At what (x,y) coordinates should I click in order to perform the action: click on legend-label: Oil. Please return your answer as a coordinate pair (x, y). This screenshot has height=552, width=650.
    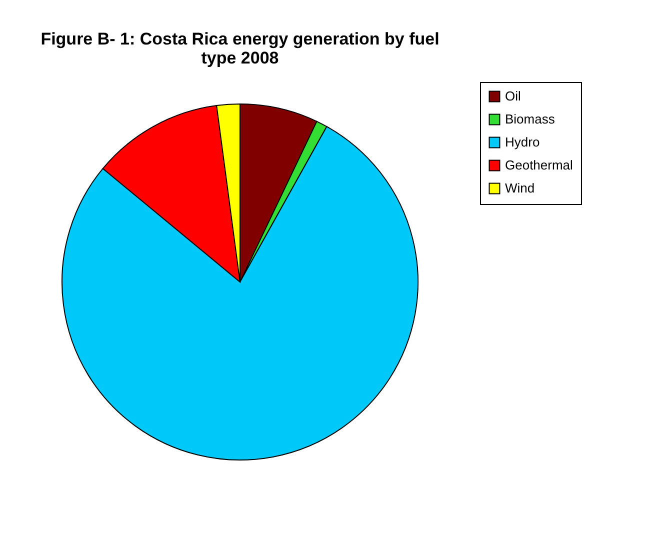
    Looking at the image, I should click on (513, 96).